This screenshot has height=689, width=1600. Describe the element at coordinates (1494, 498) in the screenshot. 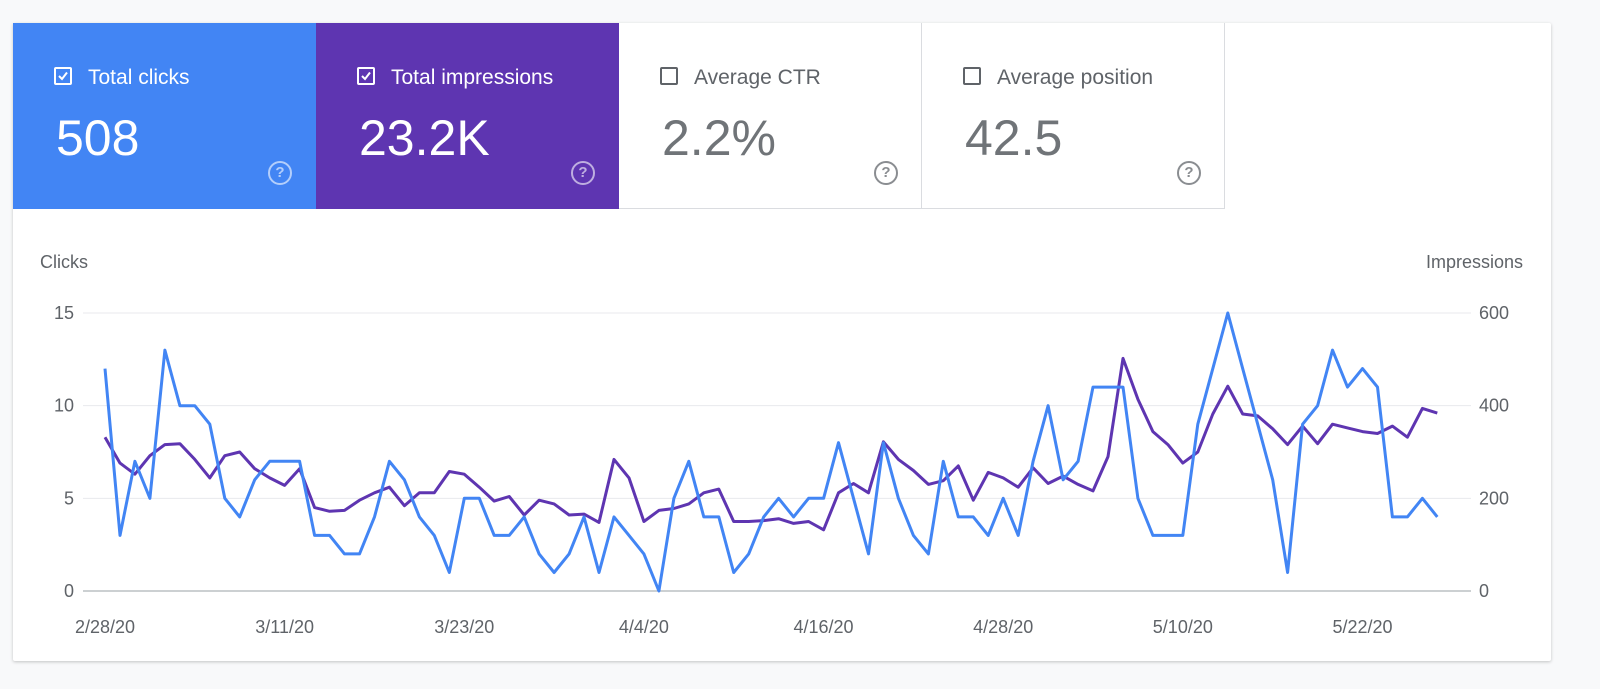

I see `y-right-tick-label: 200` at that location.